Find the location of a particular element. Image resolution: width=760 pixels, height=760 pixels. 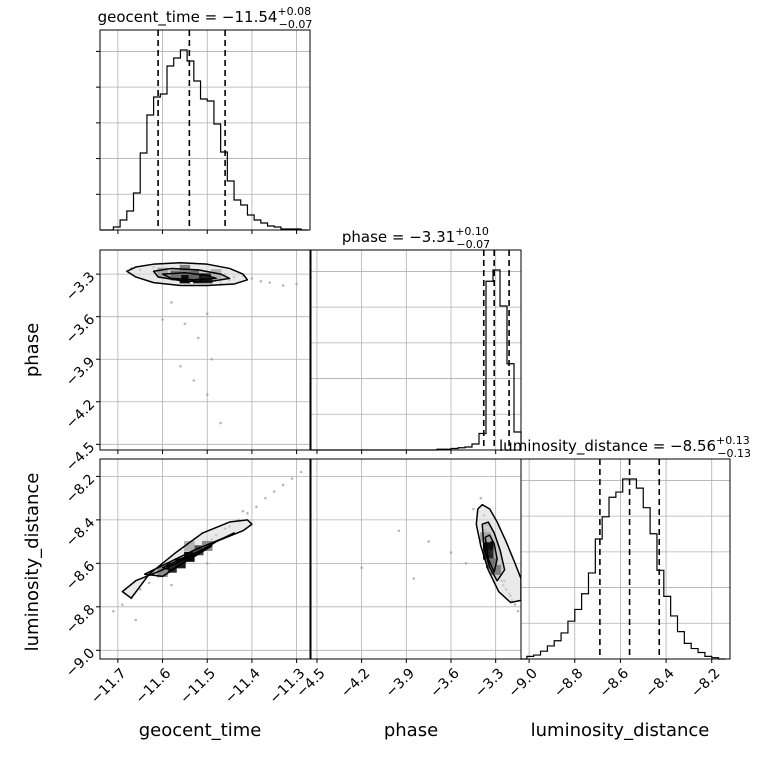

panel-geocent-time-luminosity-distance is located at coordinates (203, 560).